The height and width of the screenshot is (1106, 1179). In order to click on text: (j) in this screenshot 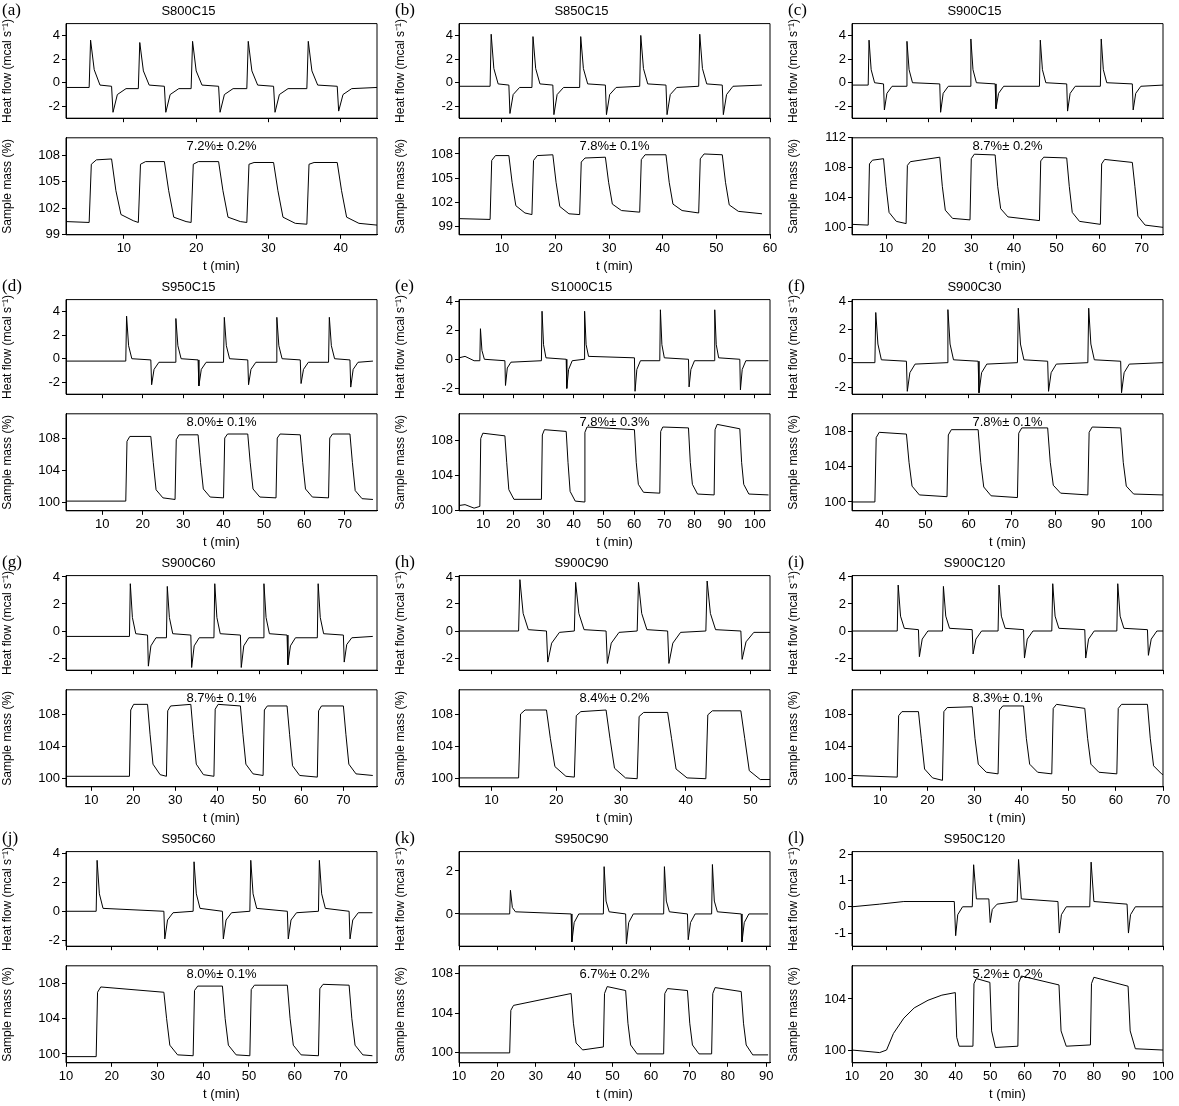, I will do `click(10, 837)`.